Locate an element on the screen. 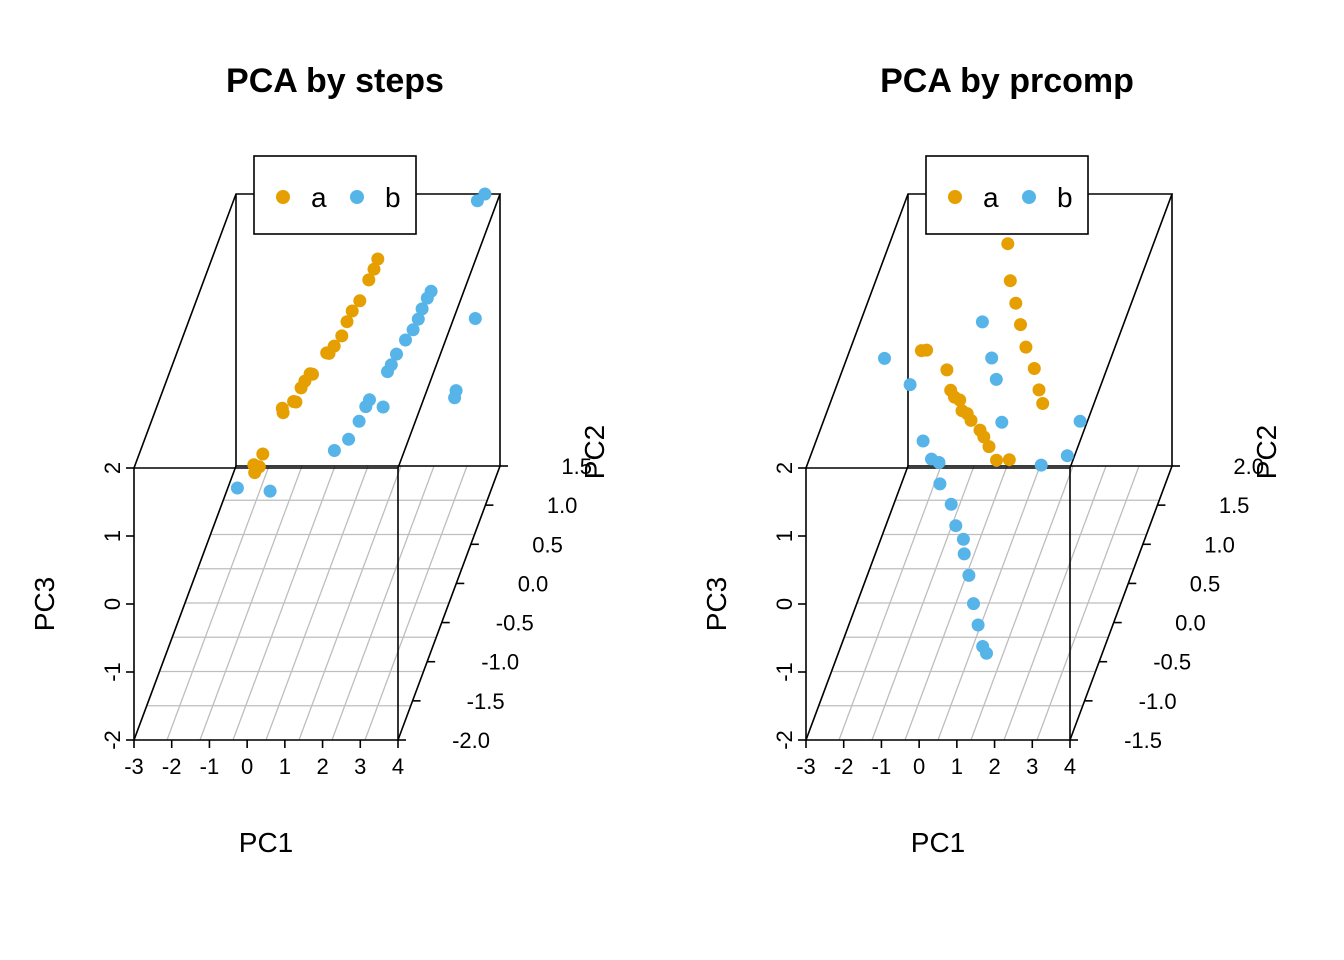 This screenshot has height=960, width=1344. x-tick-label: -2 is located at coordinates (844, 766).